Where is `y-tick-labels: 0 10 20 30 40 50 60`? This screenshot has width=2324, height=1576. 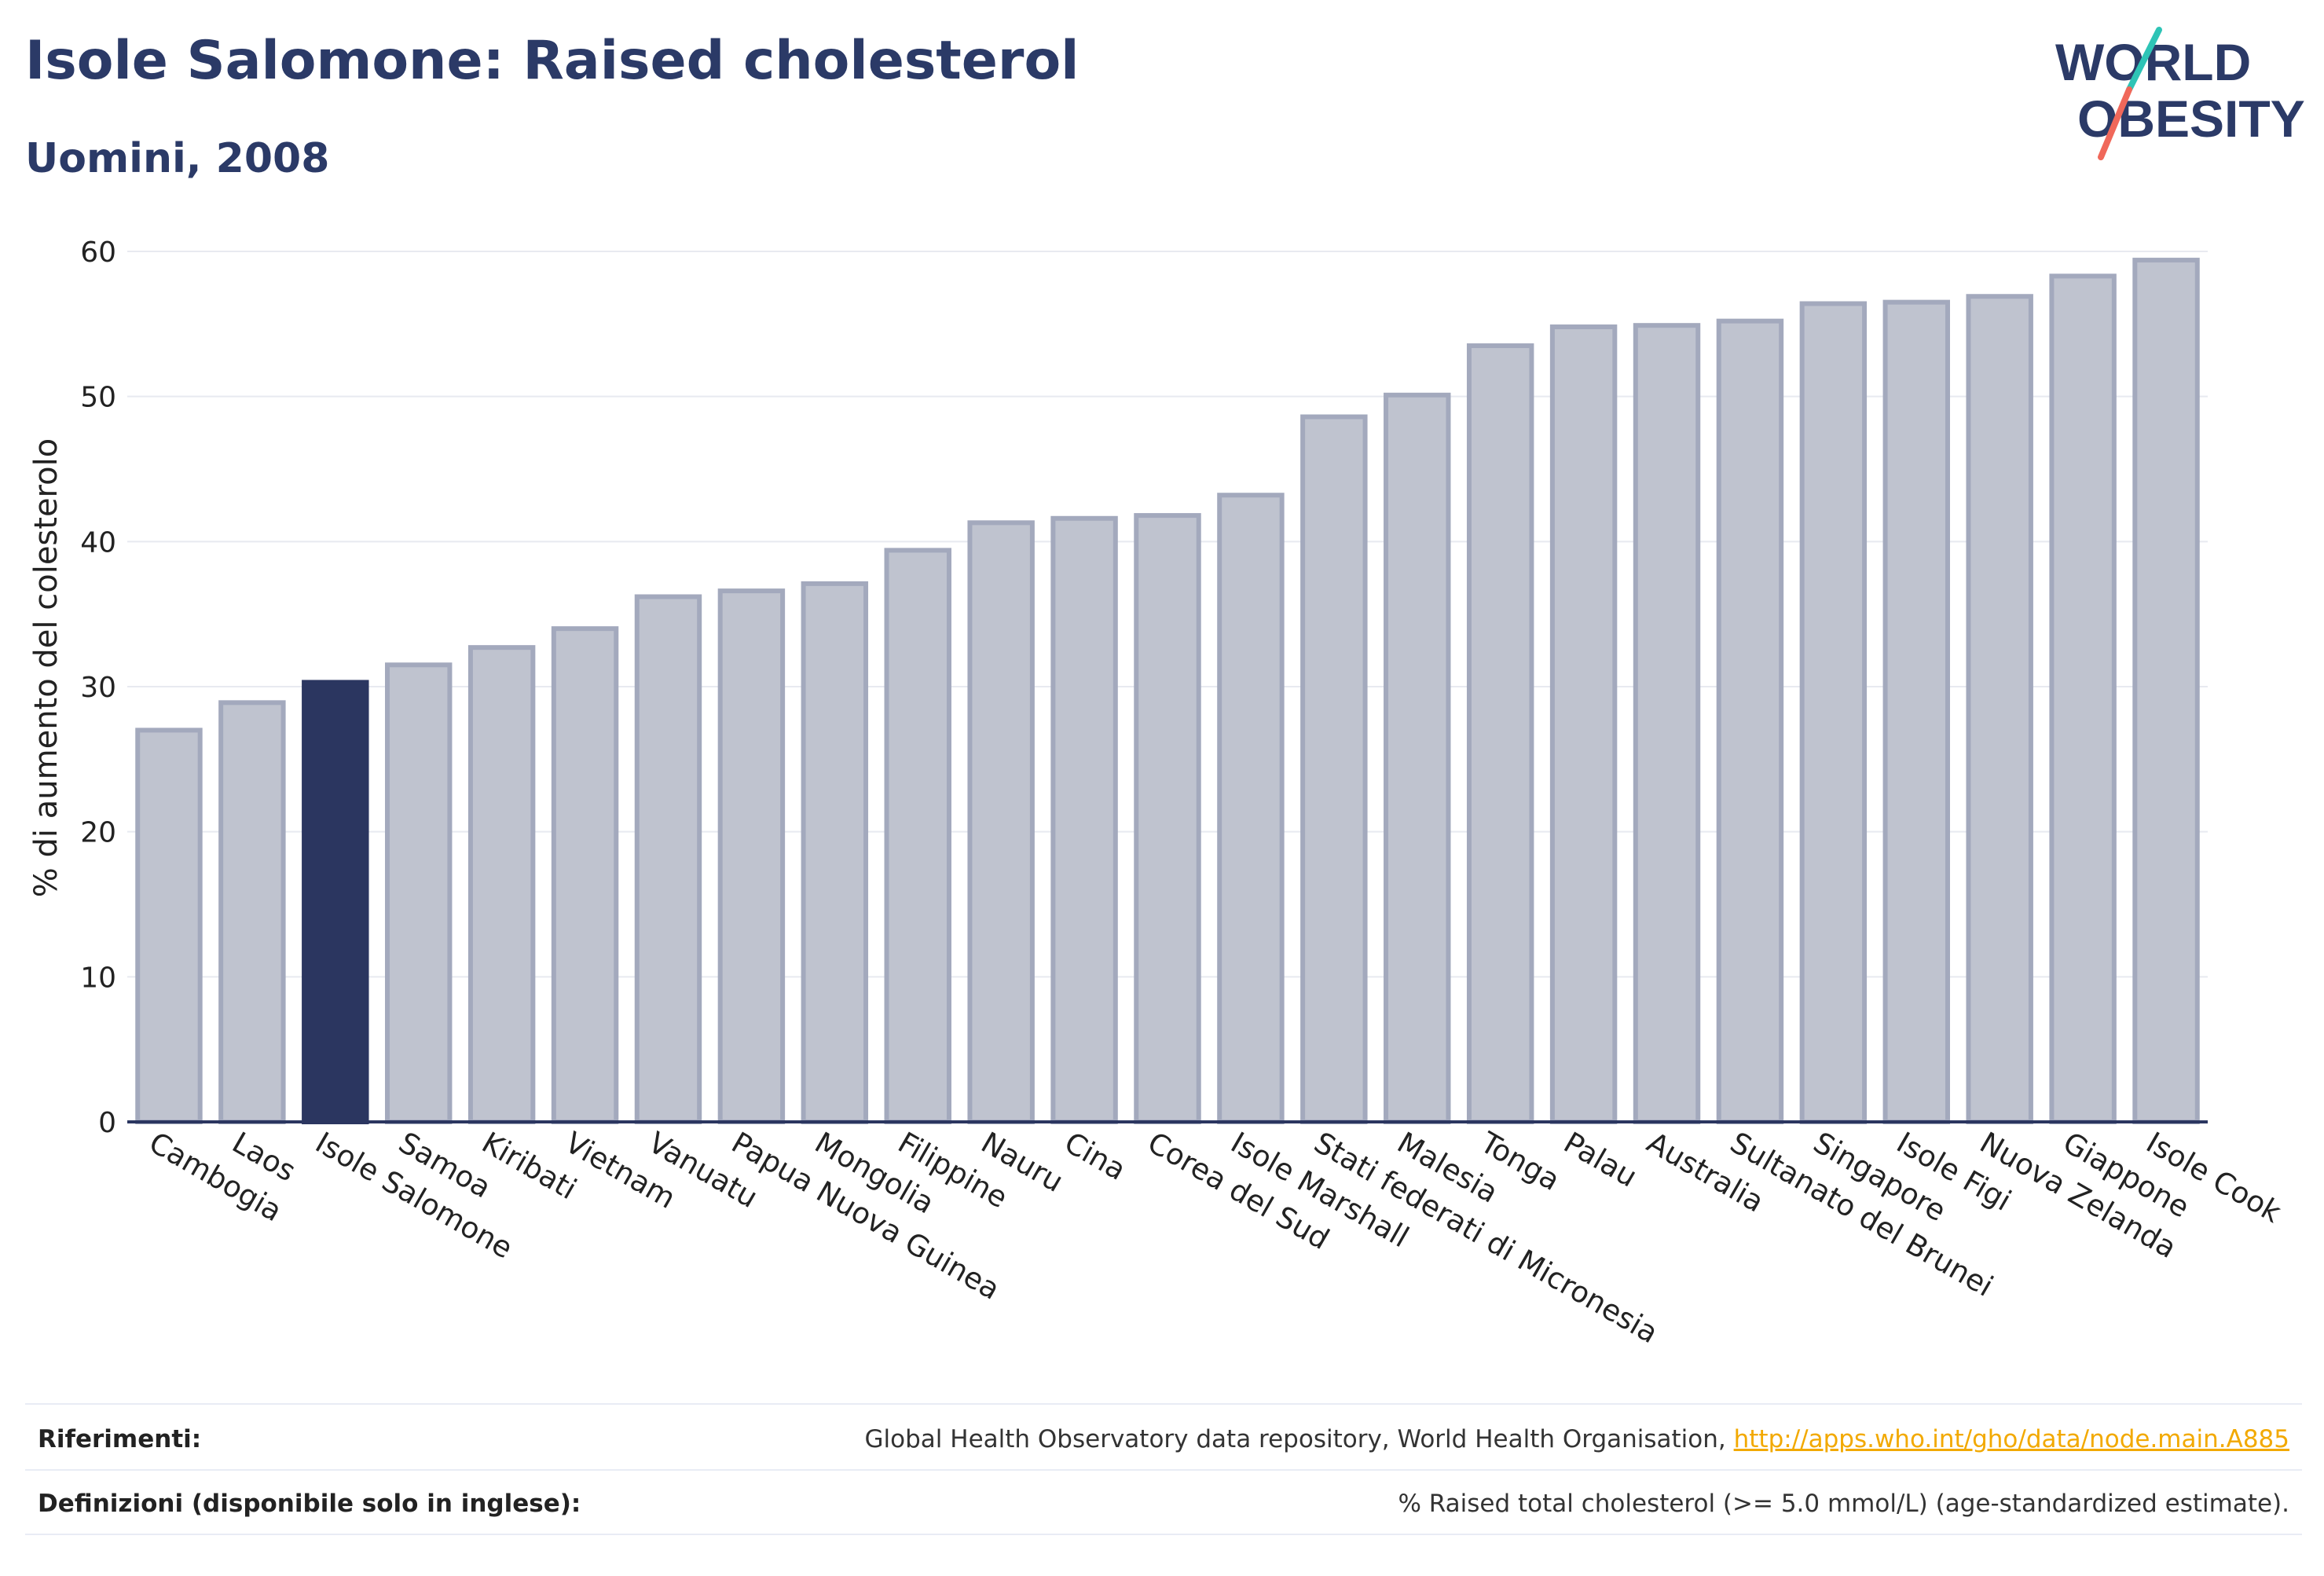
y-tick-labels: 0 10 20 30 40 50 60 is located at coordinates (98, 687).